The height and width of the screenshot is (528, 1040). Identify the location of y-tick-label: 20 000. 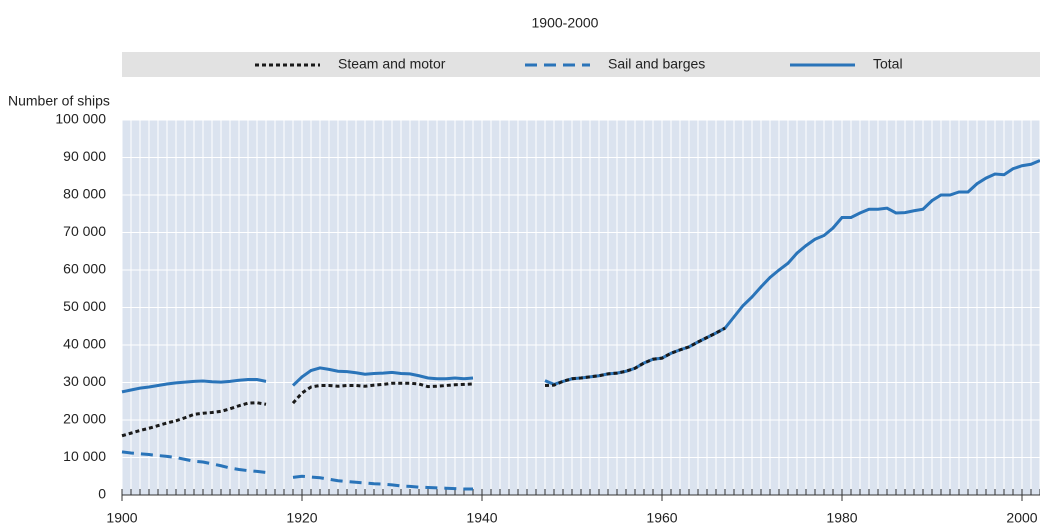
(84, 419).